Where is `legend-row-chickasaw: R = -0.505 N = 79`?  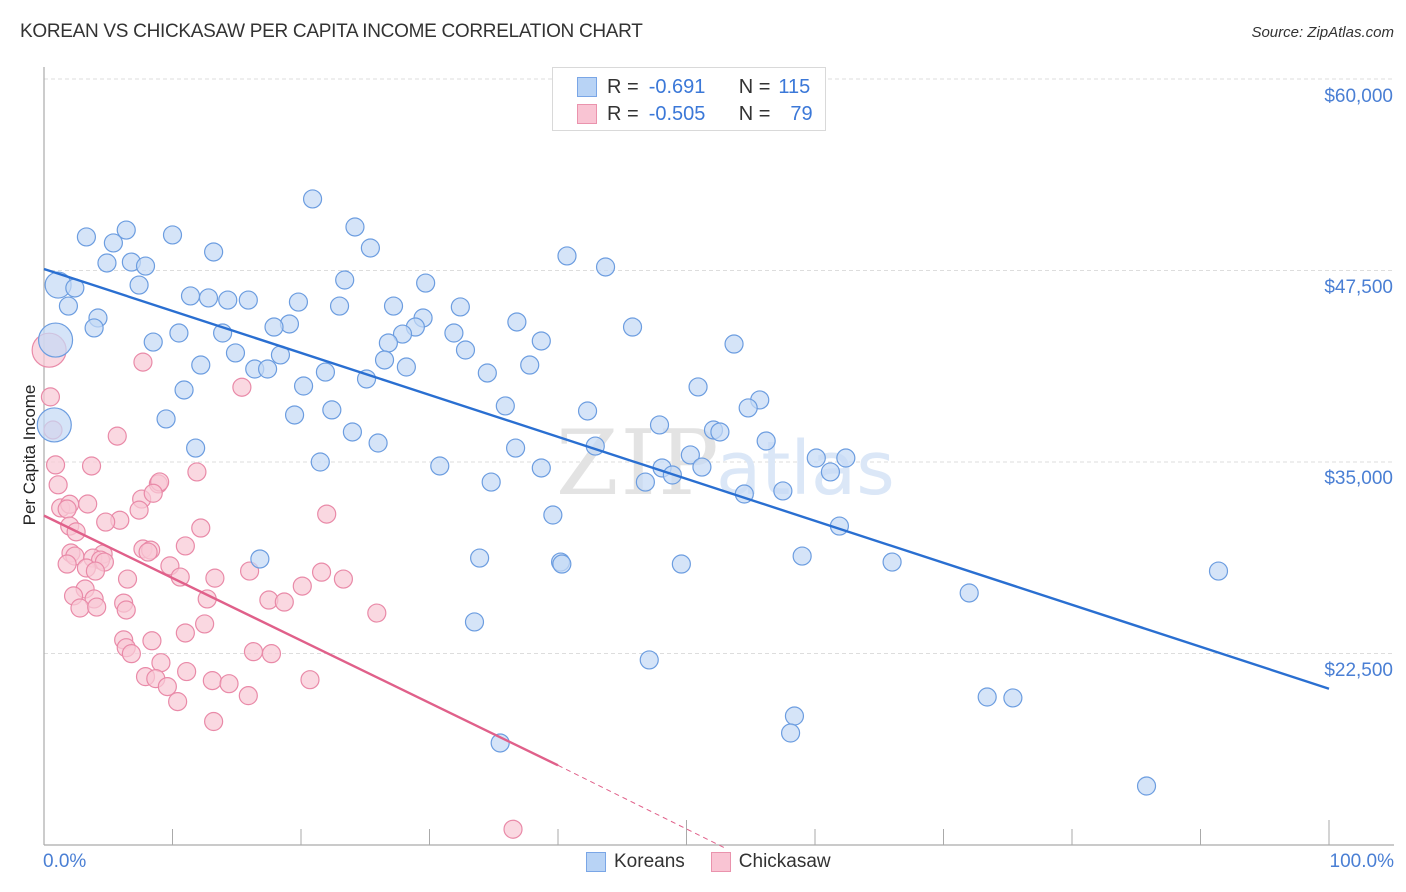 legend-row-chickasaw: R = -0.505 N = 79 is located at coordinates (695, 114).